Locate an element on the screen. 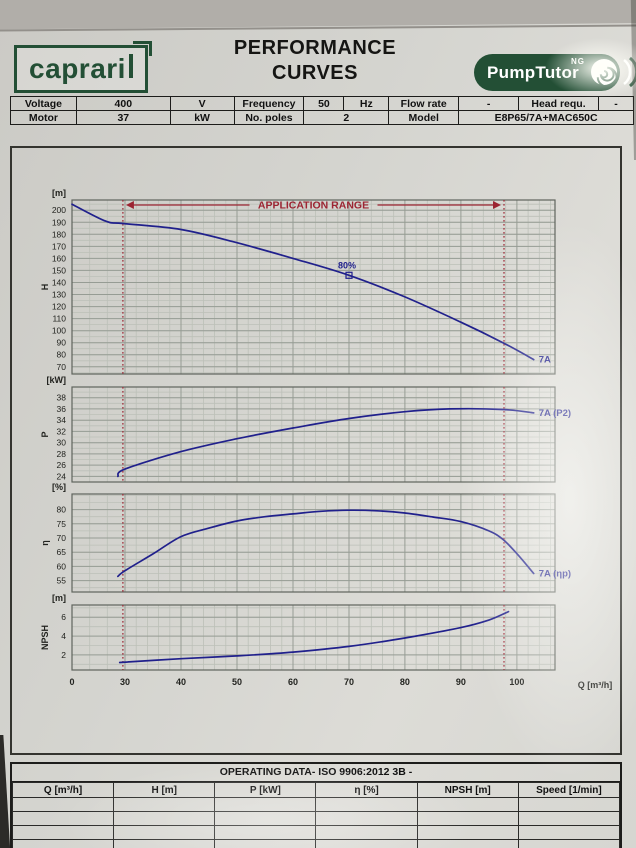 The image size is (636, 848). svg-text: 24 is located at coordinates (62, 476).